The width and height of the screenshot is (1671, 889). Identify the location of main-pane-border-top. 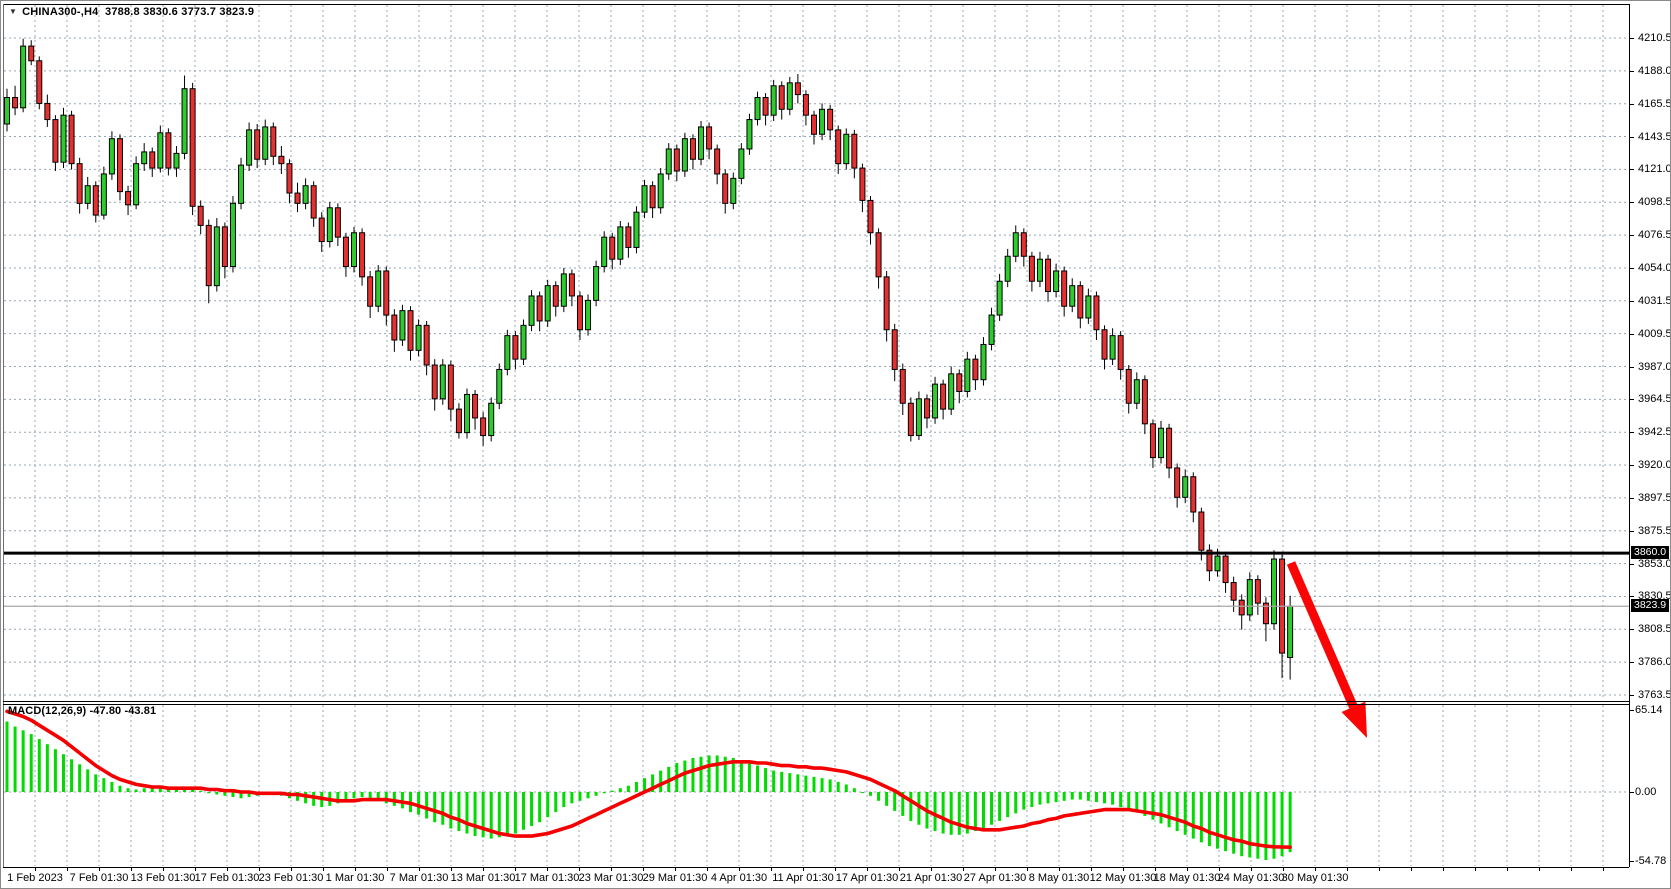
(816, 4).